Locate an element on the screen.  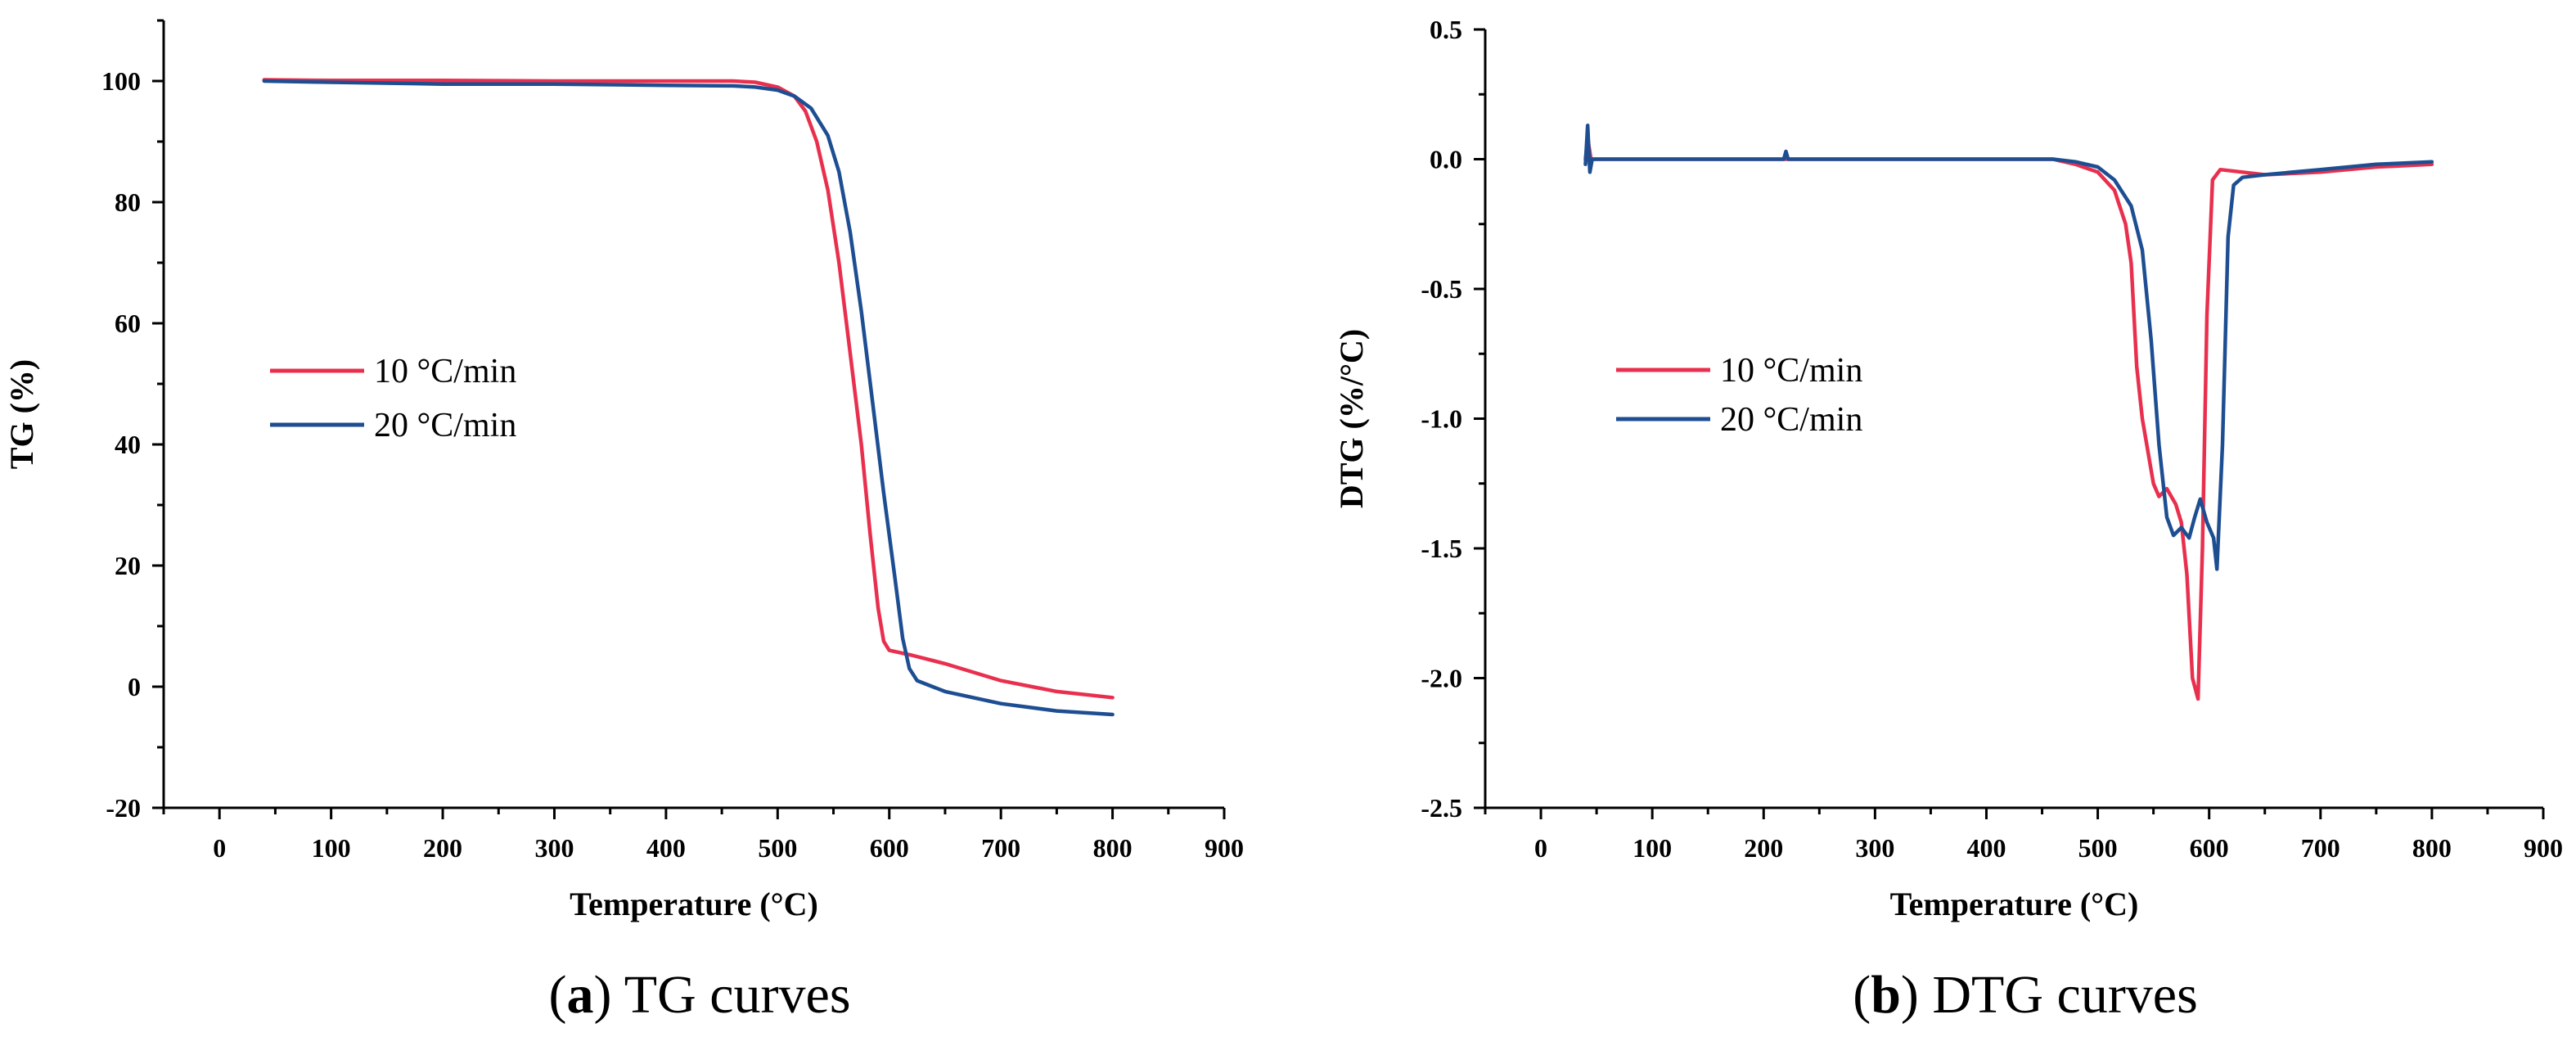
tg-x-tick-label: 800 is located at coordinates (1113, 848).